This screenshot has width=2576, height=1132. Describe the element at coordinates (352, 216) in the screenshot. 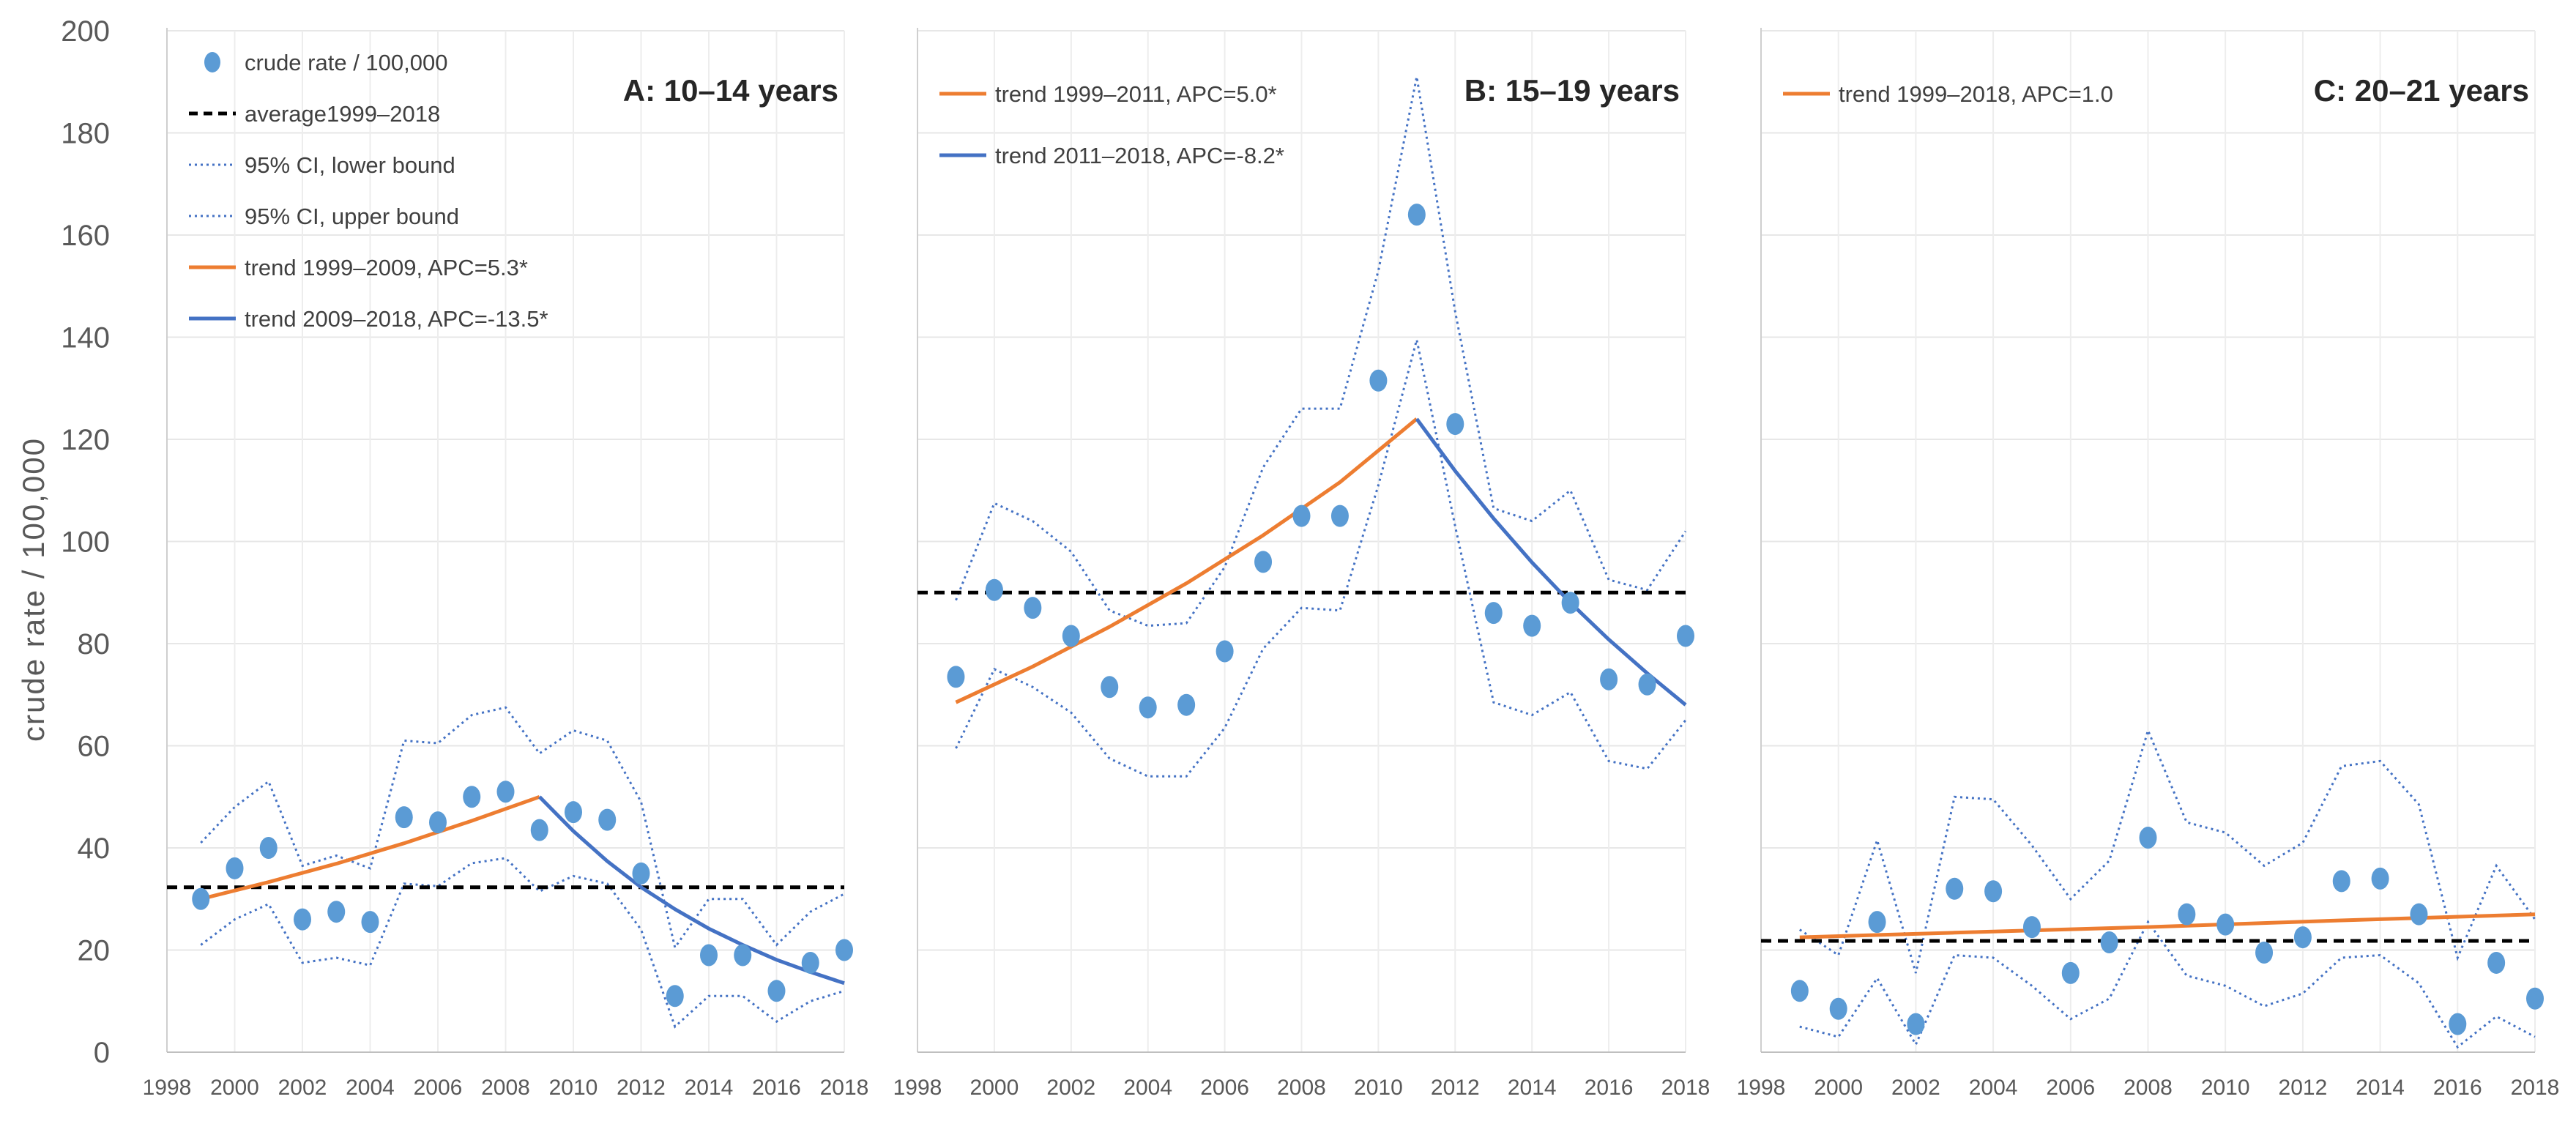

I see `legend-label: 95% CI, upper bound` at that location.